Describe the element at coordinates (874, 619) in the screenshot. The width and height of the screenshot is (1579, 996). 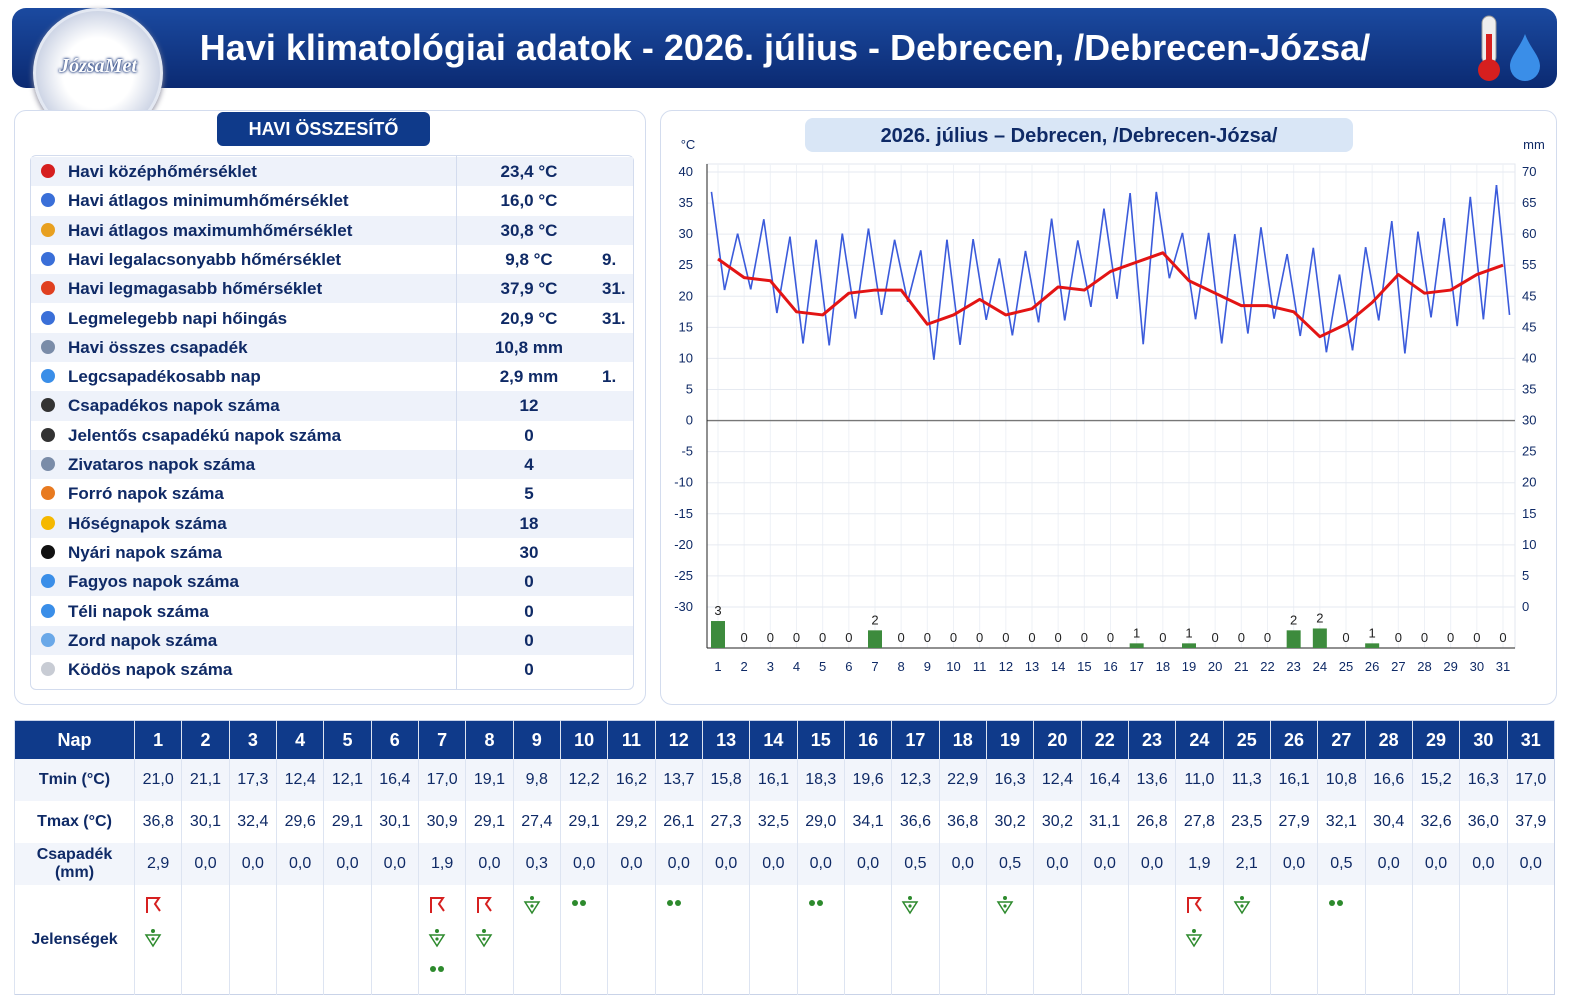
I see `bar-label: 2` at that location.